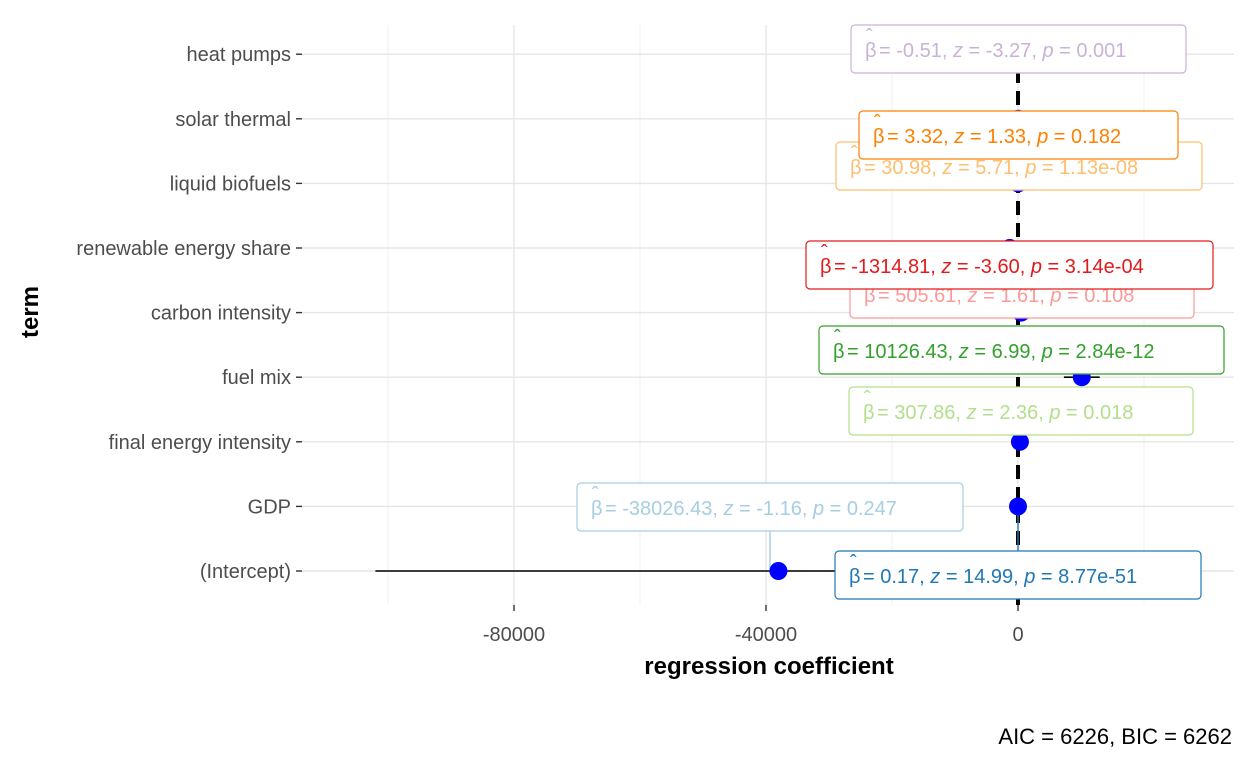 Image resolution: width=1248 pixels, height=768 pixels. What do you see at coordinates (766, 635) in the screenshot?
I see `x-tick-label: -40000` at bounding box center [766, 635].